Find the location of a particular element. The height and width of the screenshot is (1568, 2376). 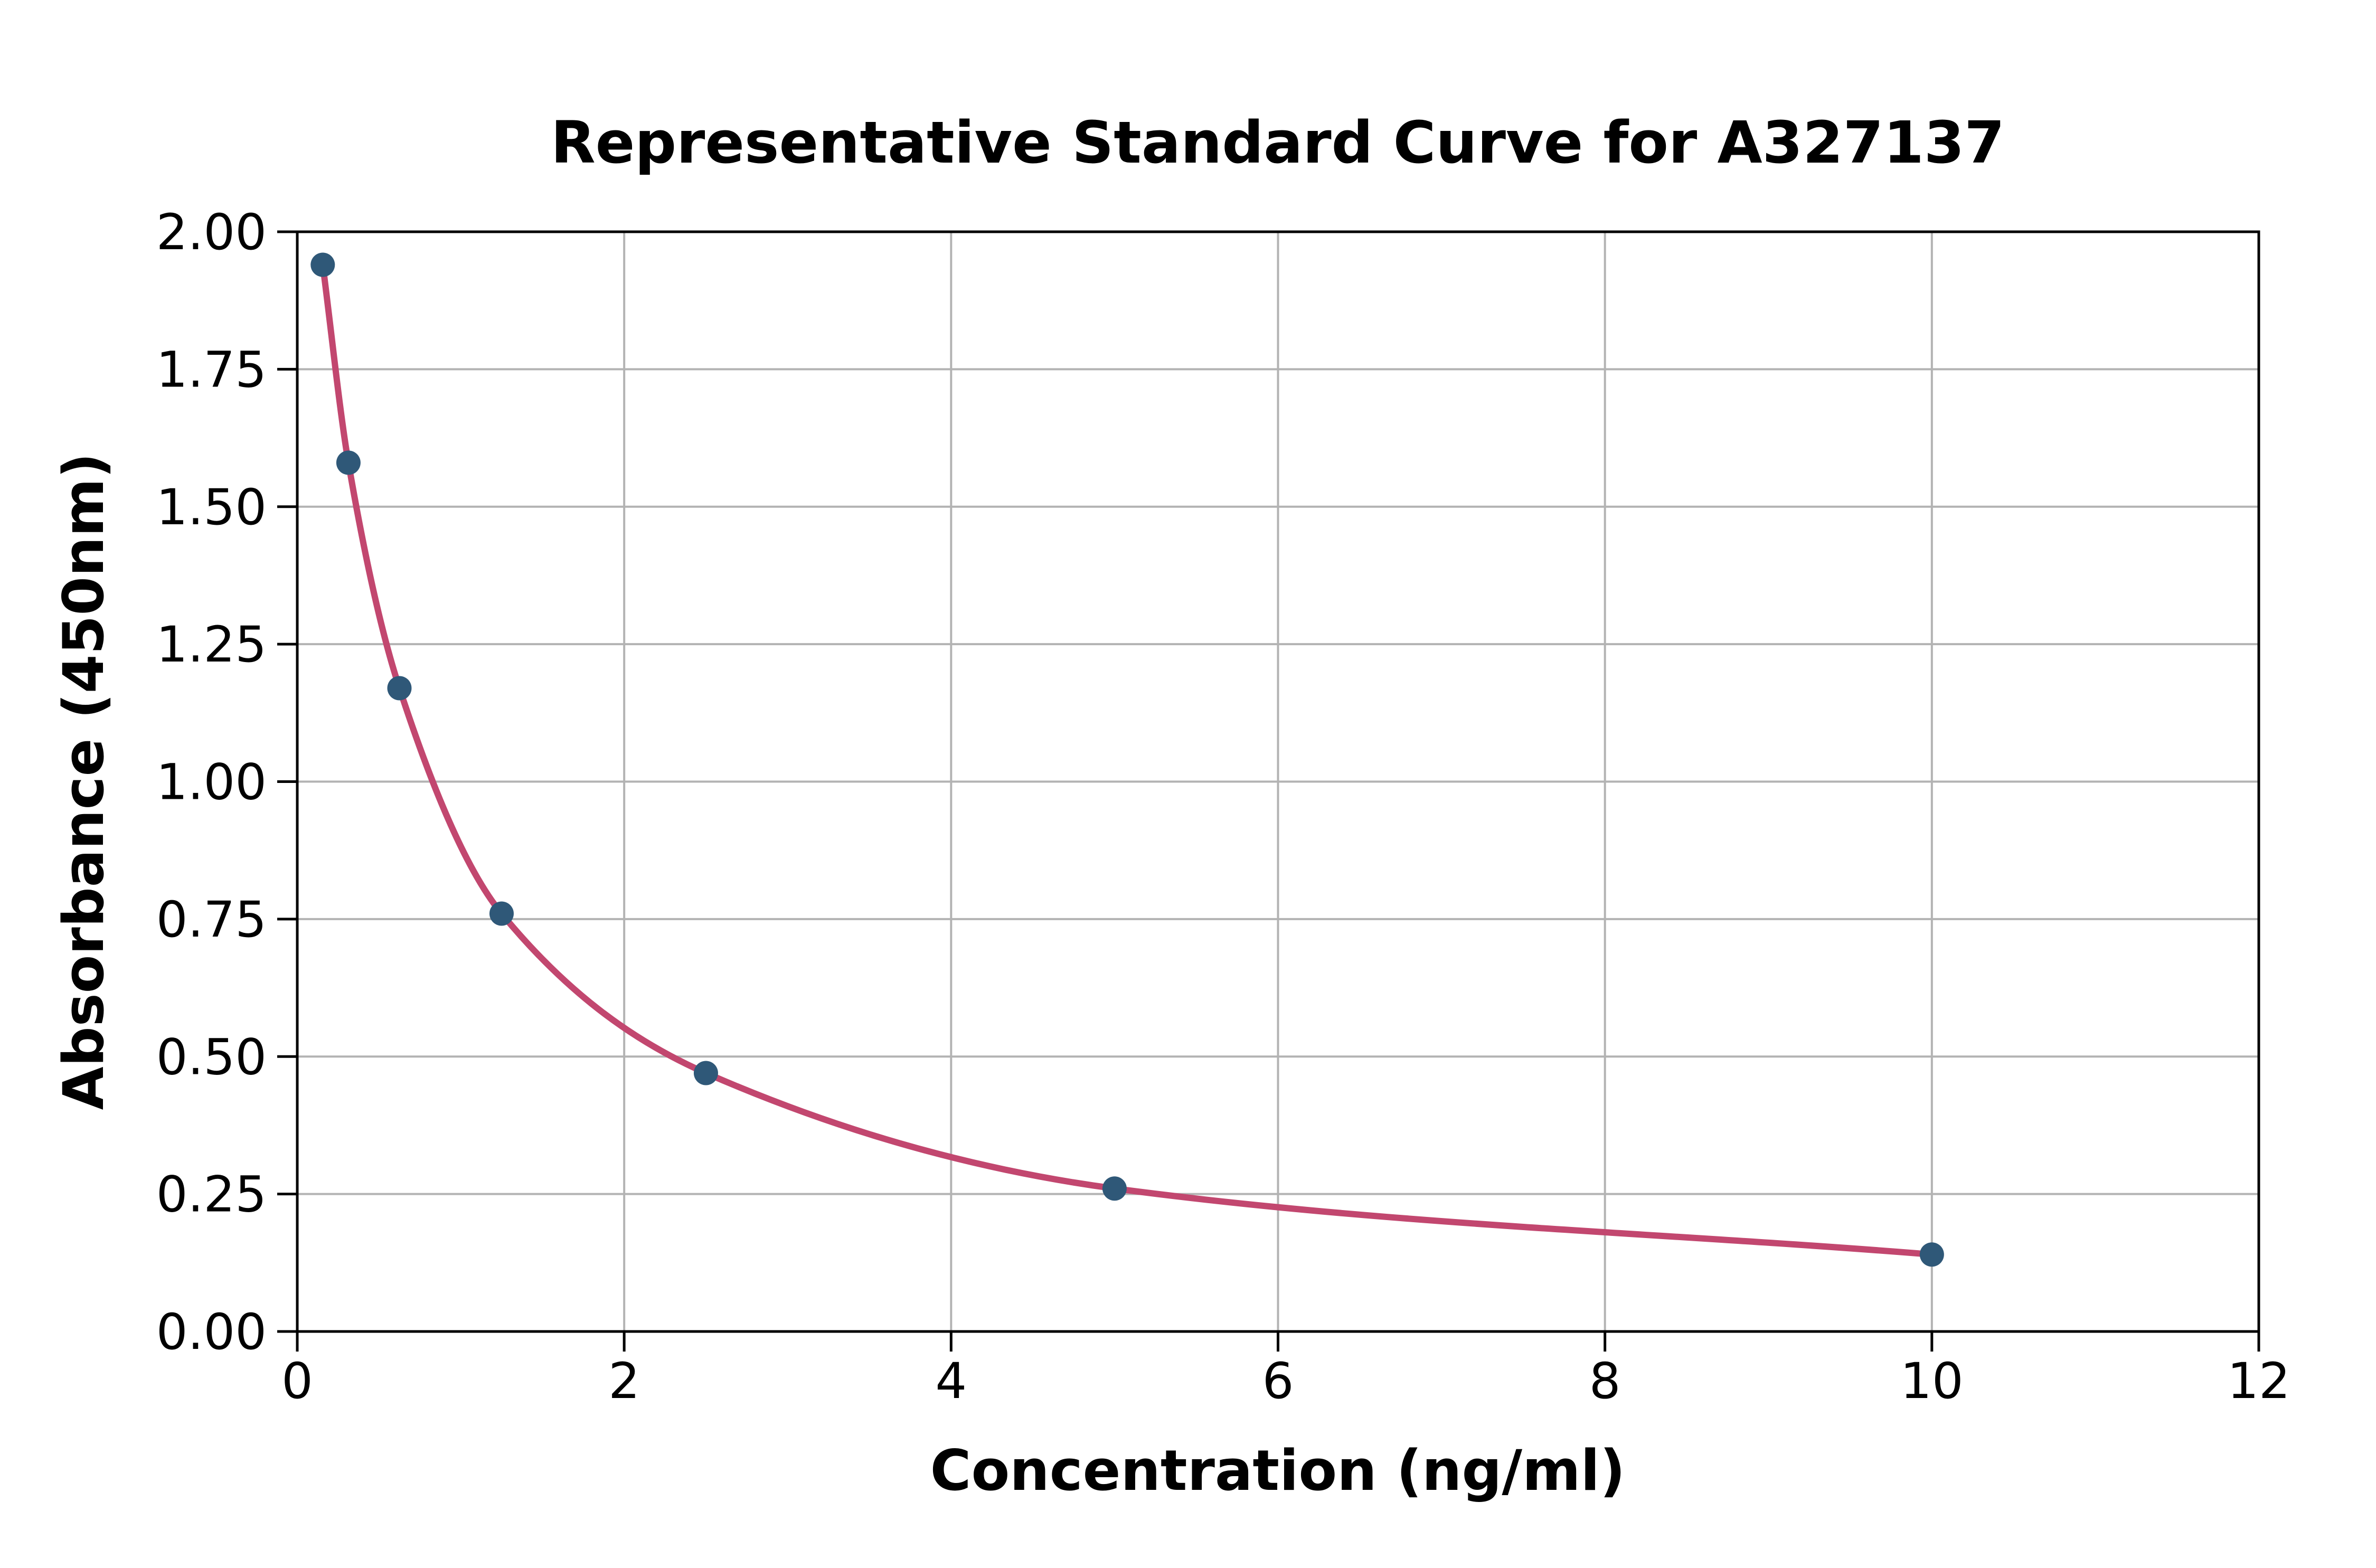

x-tick-label: 2 is located at coordinates (624, 1382).